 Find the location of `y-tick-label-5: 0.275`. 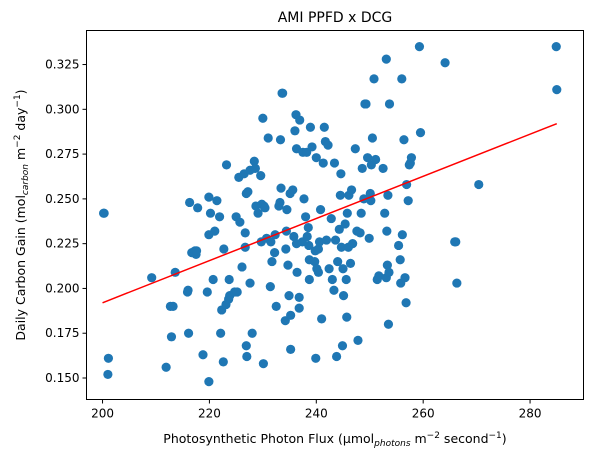

y-tick-label-5: 0.275 is located at coordinates (62, 154).